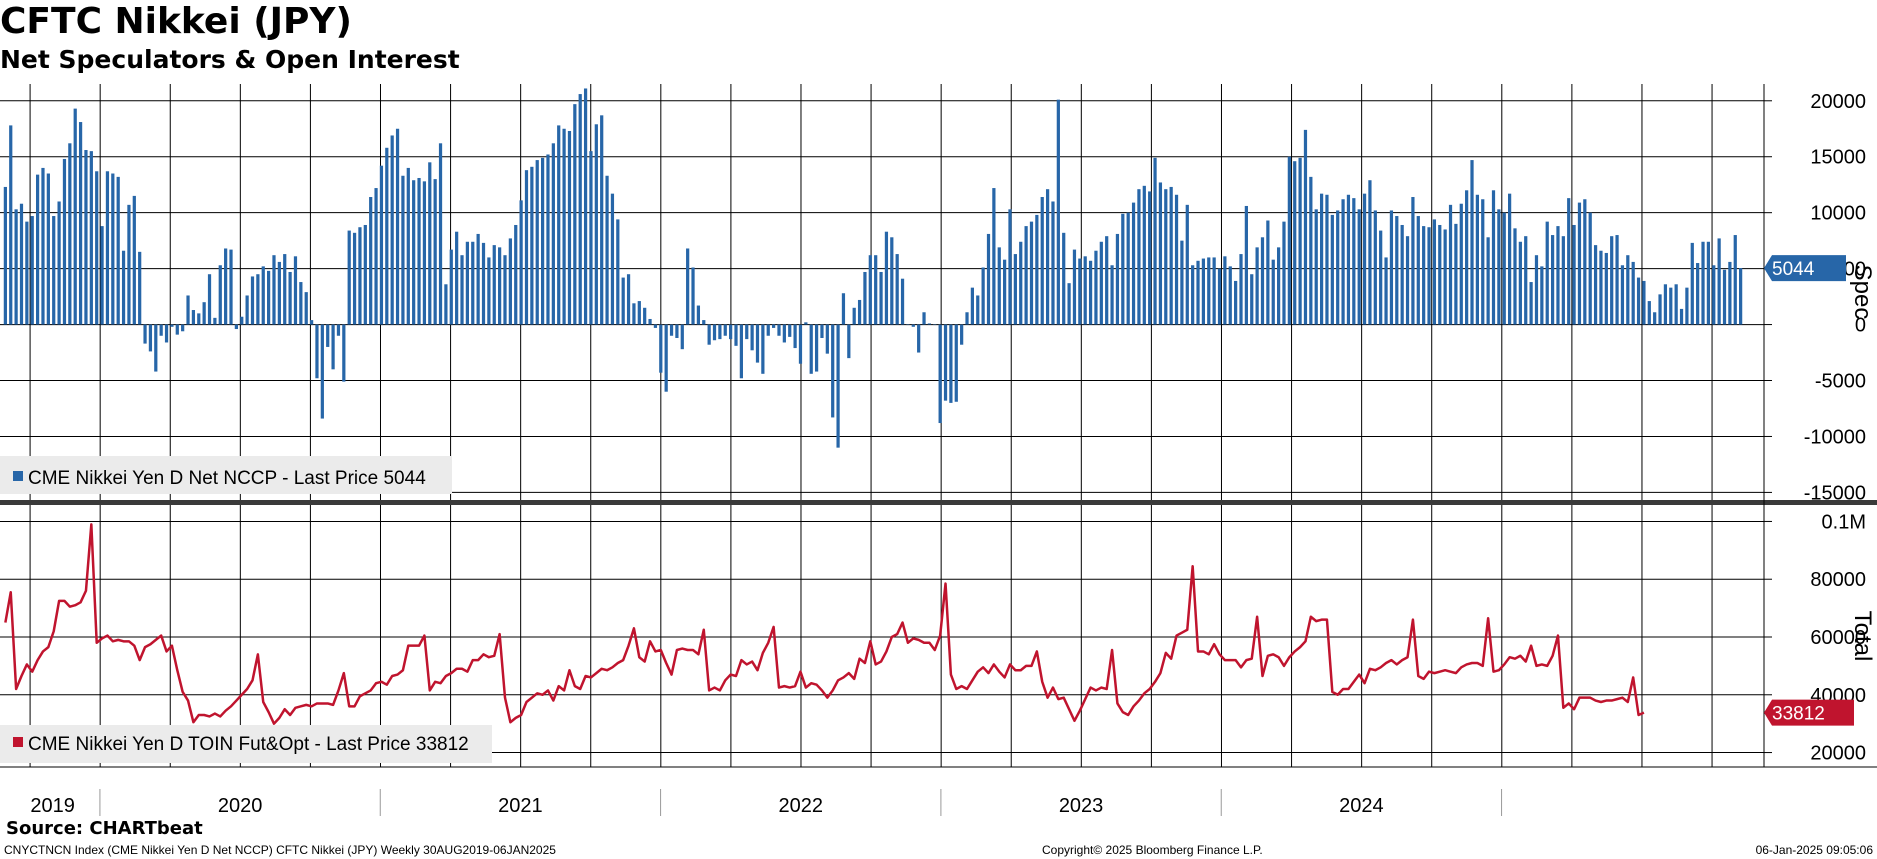  I want to click on total-tick-label: 0.1M, so click(1844, 522).